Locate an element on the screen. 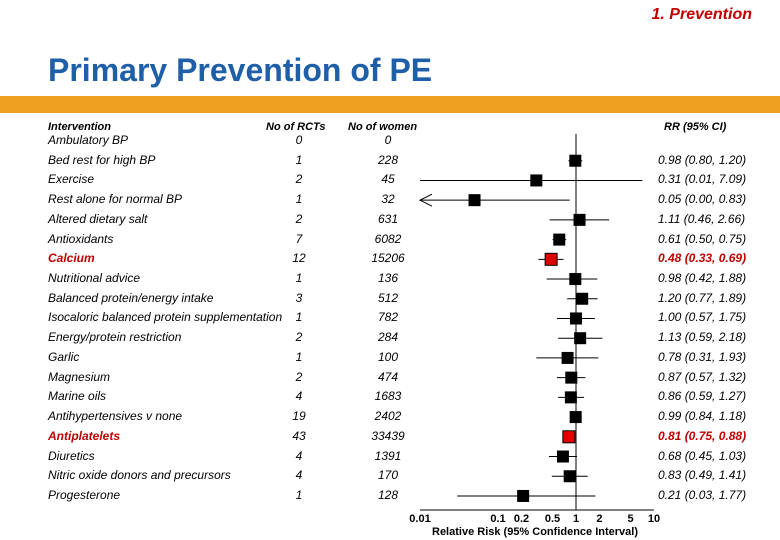 This screenshot has width=780, height=540. row-rcts: 3 is located at coordinates (299, 297).